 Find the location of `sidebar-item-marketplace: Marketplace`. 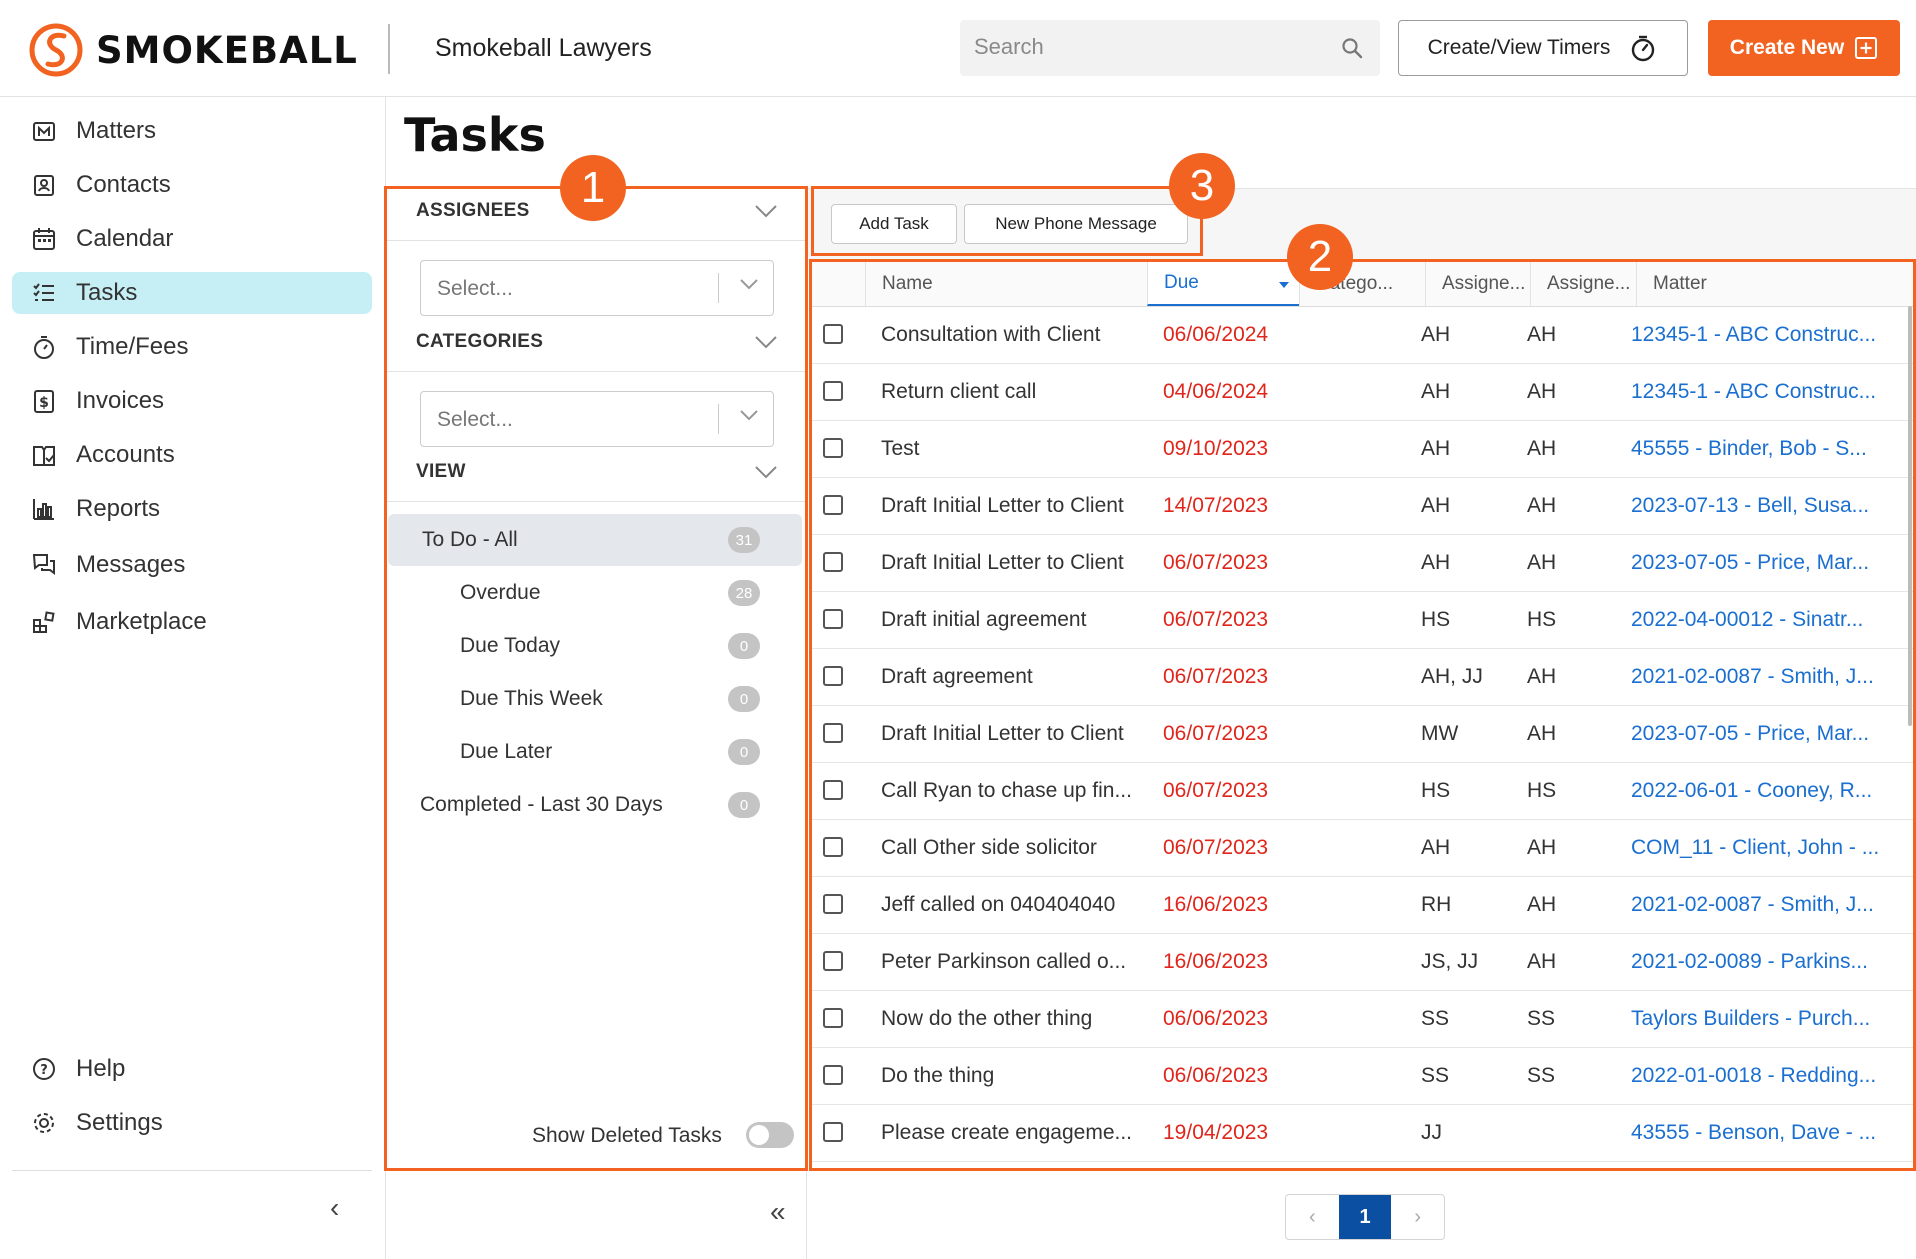

sidebar-item-marketplace: Marketplace is located at coordinates (192, 622).